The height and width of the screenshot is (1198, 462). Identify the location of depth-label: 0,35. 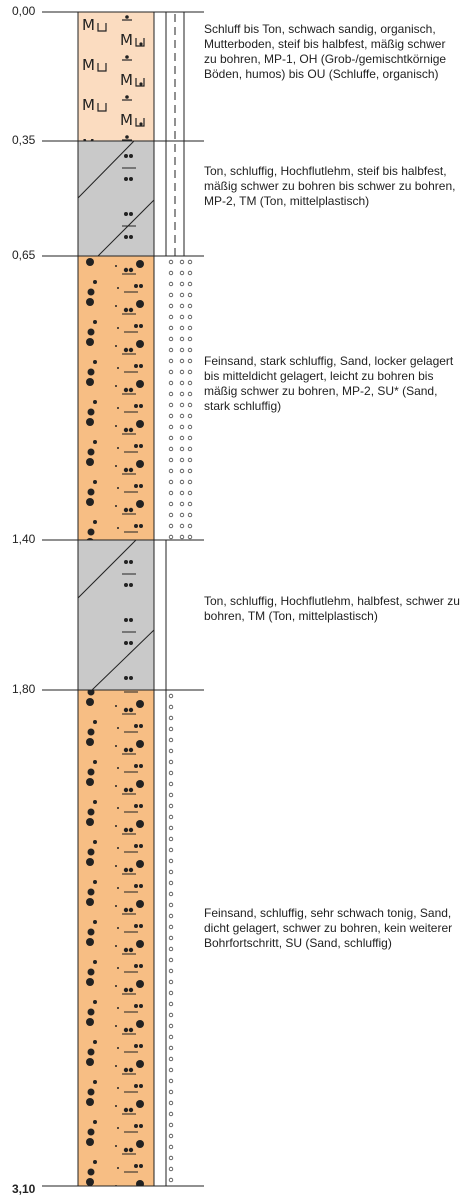
(24, 140).